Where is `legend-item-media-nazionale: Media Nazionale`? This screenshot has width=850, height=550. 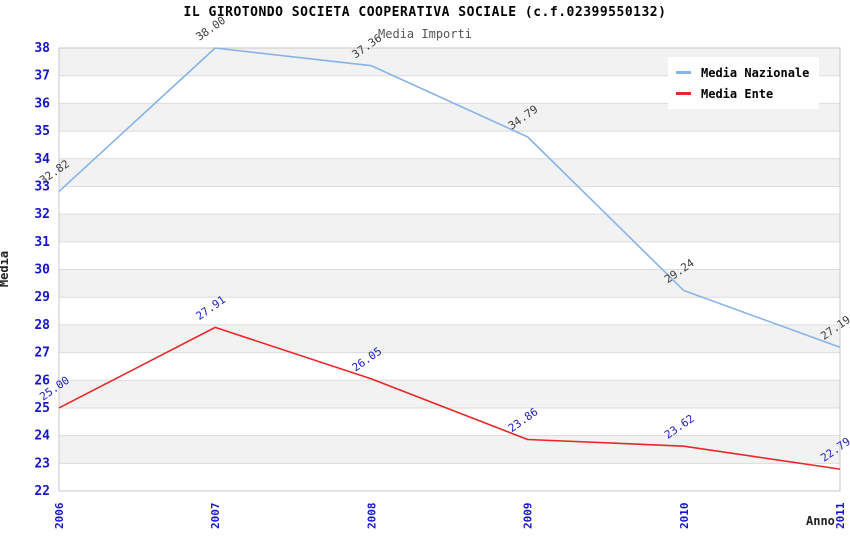
legend-item-media-nazionale: Media Nazionale is located at coordinates (742, 72).